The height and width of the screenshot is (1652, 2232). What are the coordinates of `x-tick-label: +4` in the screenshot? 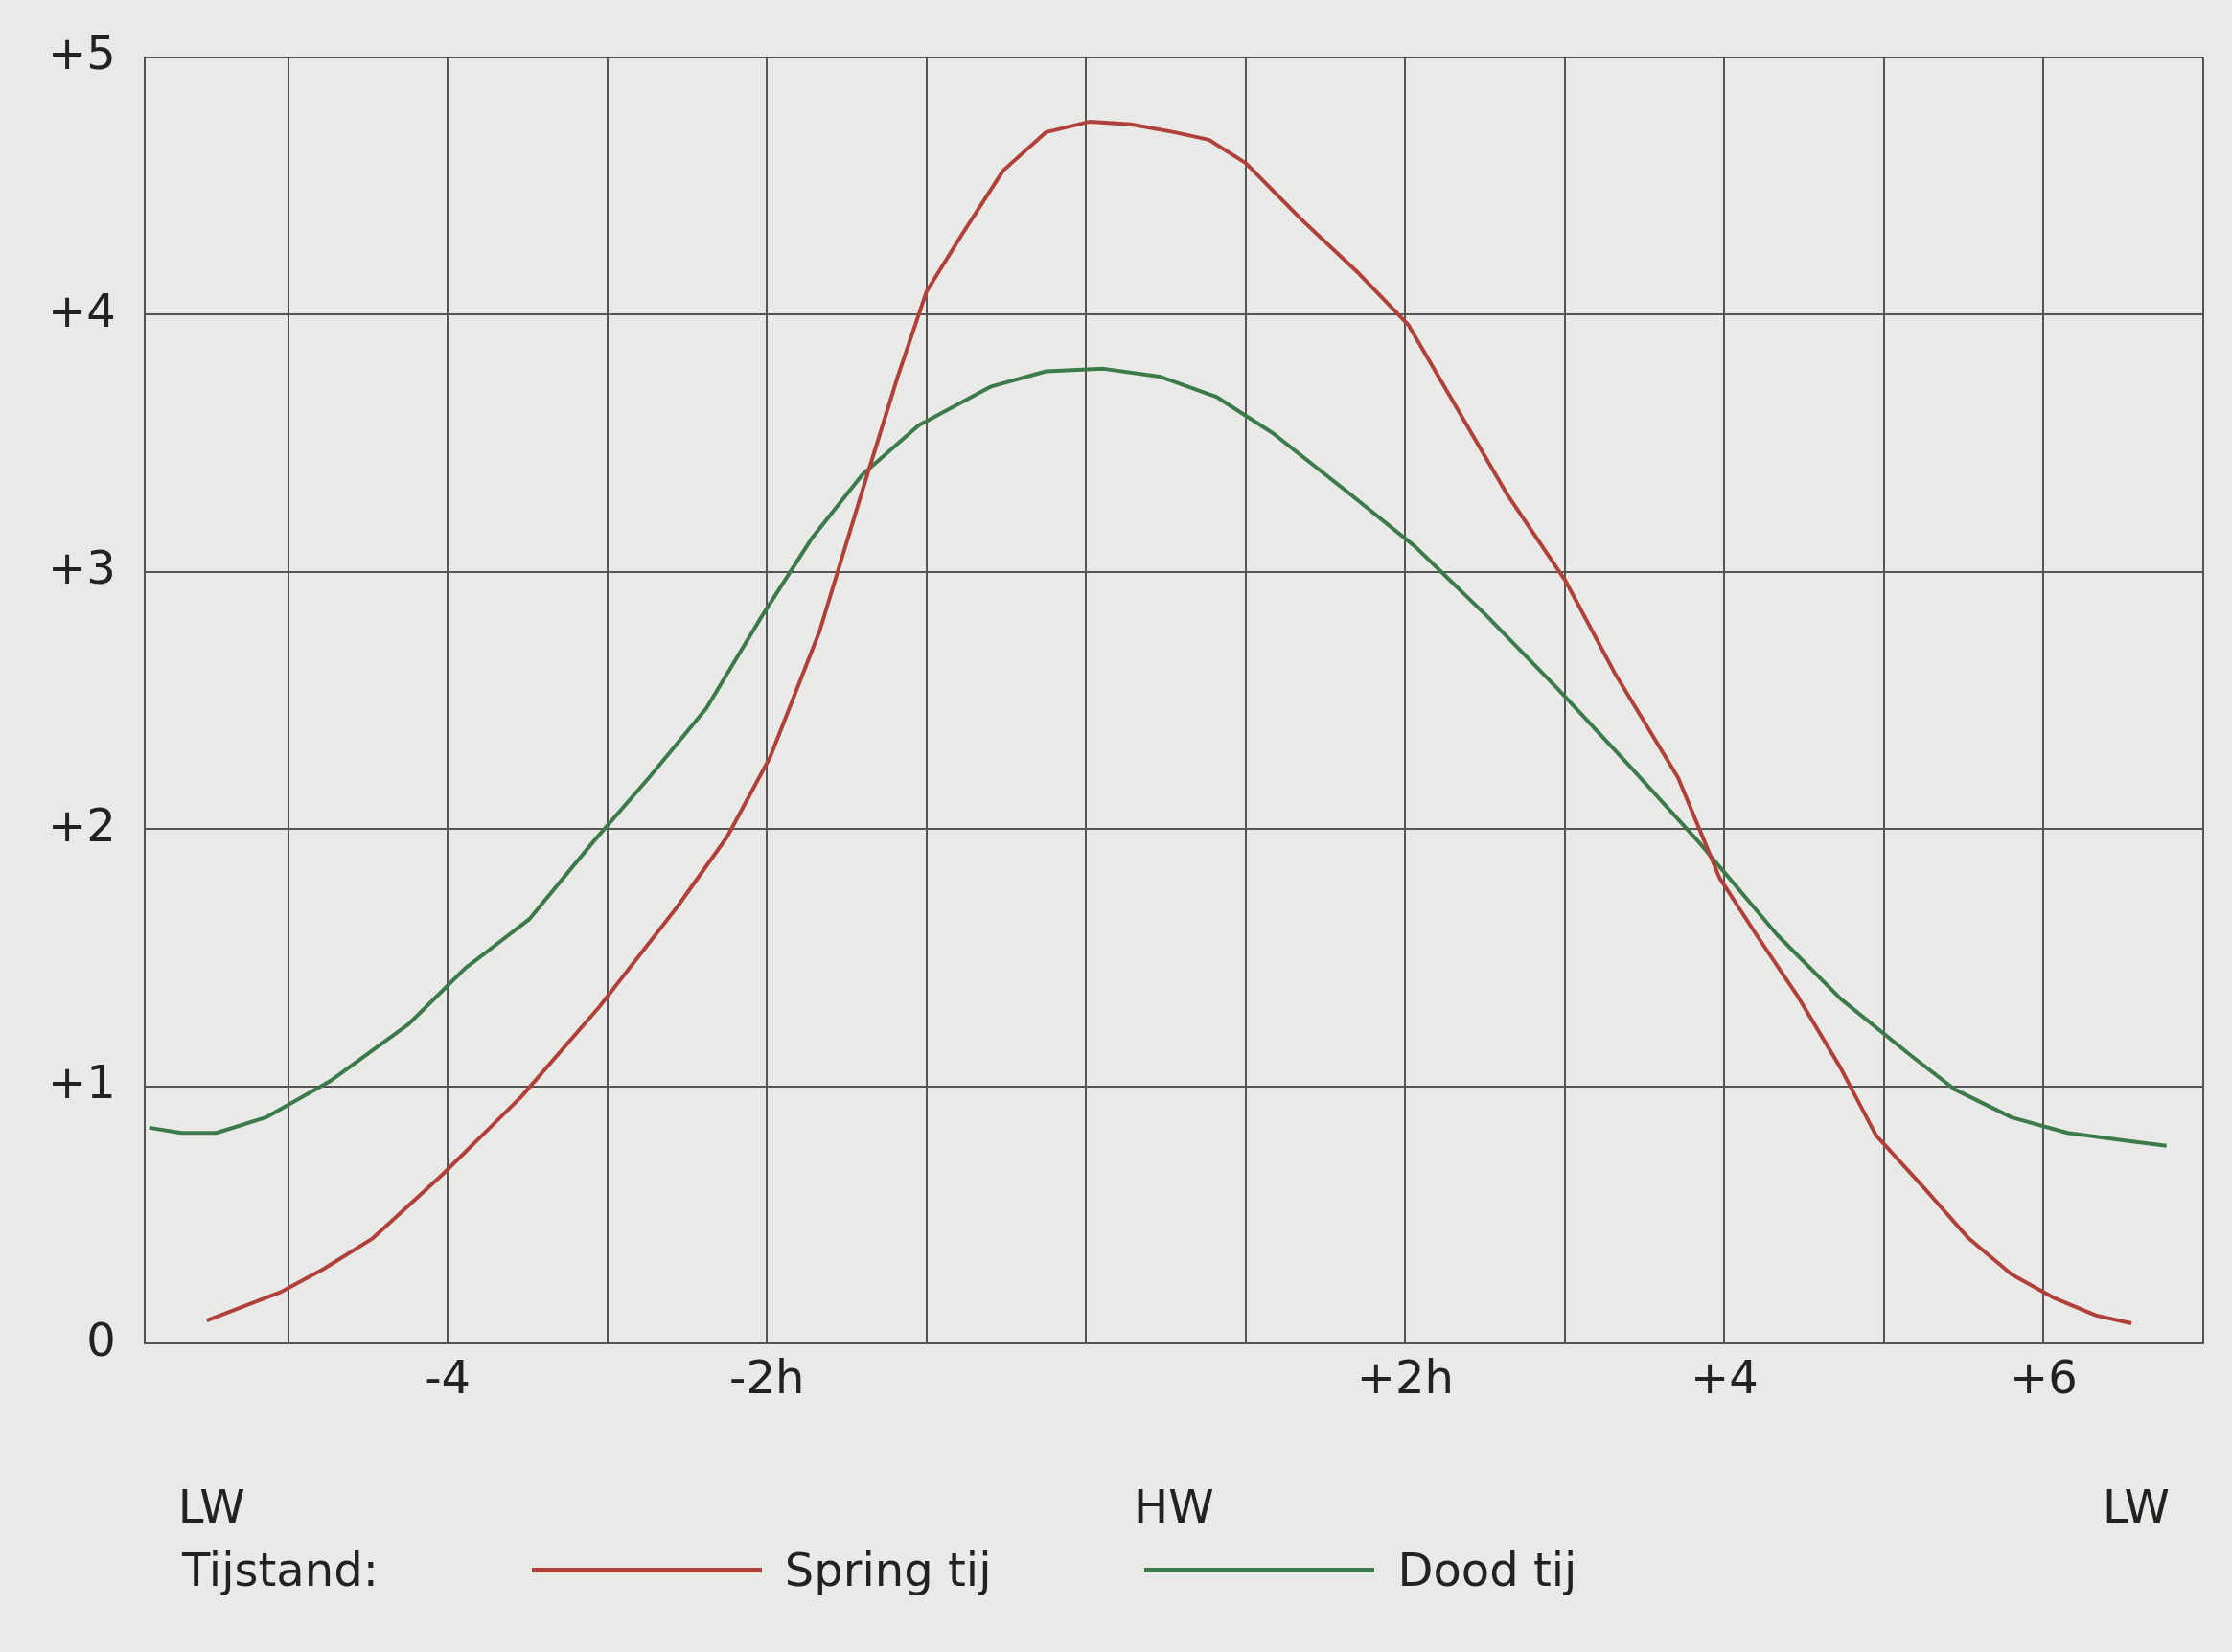 It's located at (1725, 1376).